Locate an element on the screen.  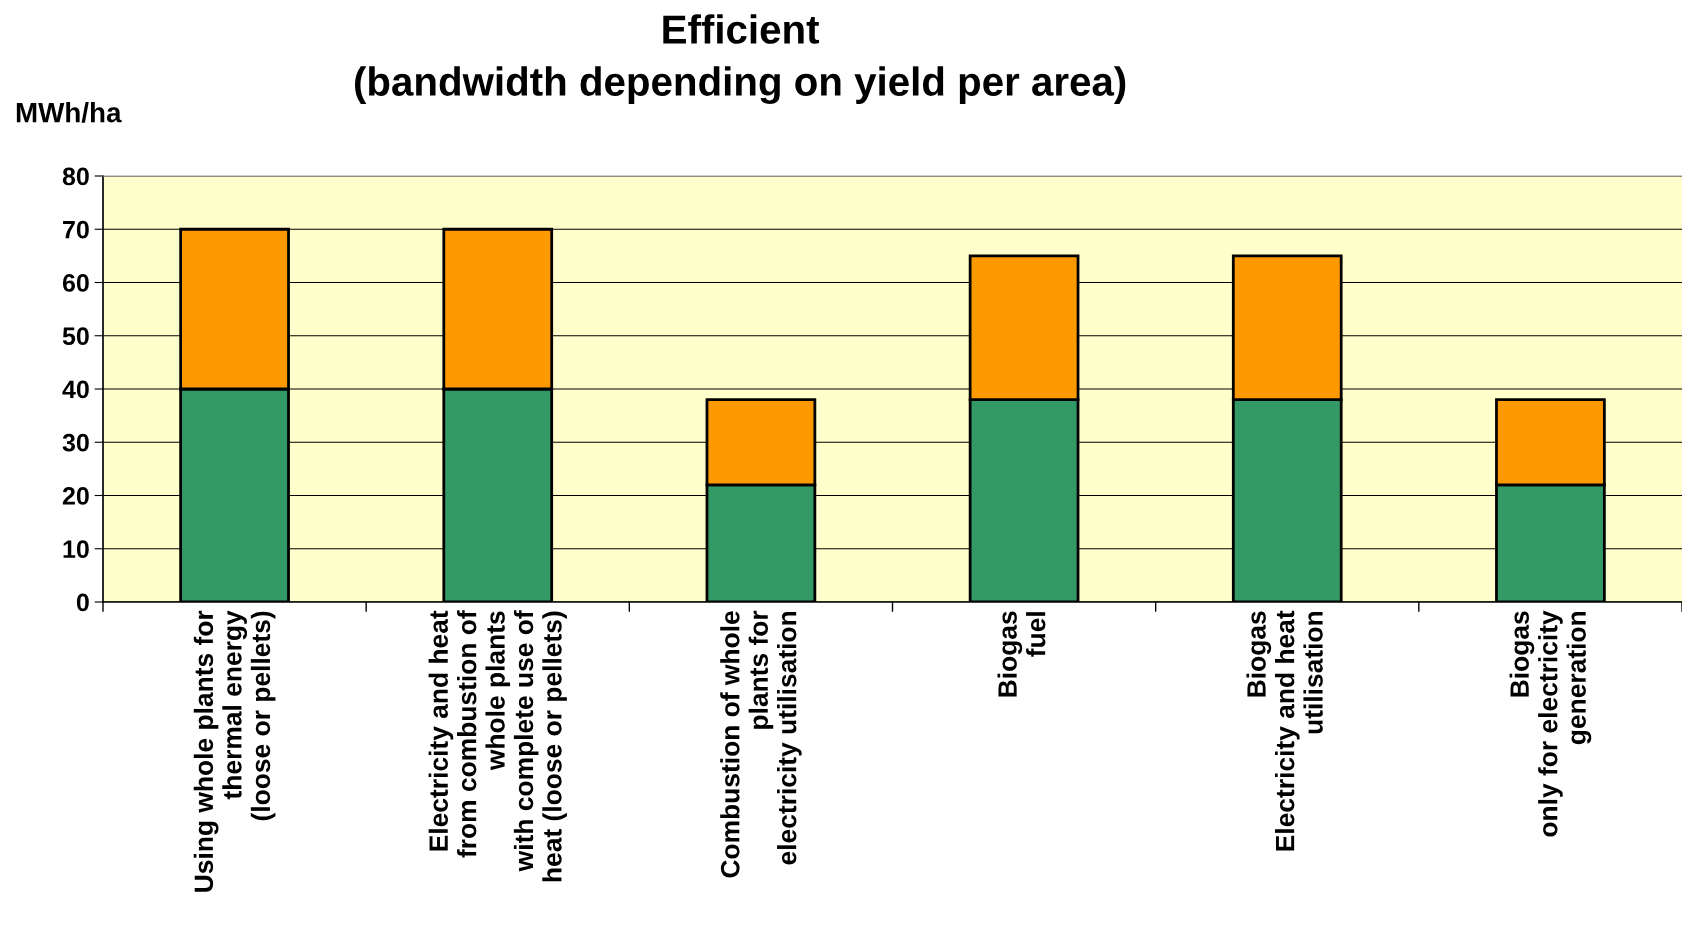
x-tick-label: Using whole plants for thermal energy (loose or pellets) is located at coordinates (234, 751).